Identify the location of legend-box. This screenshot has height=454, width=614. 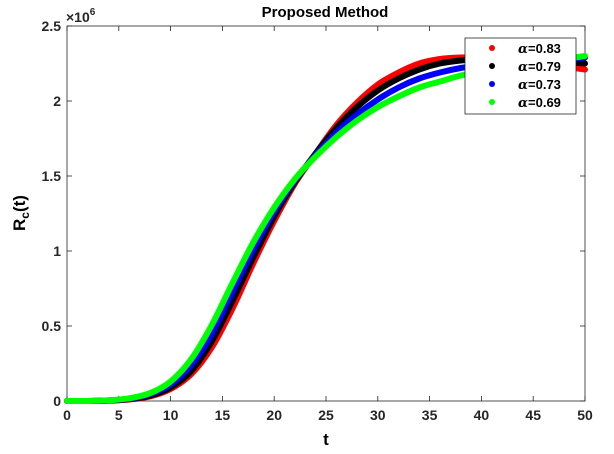
(520, 76).